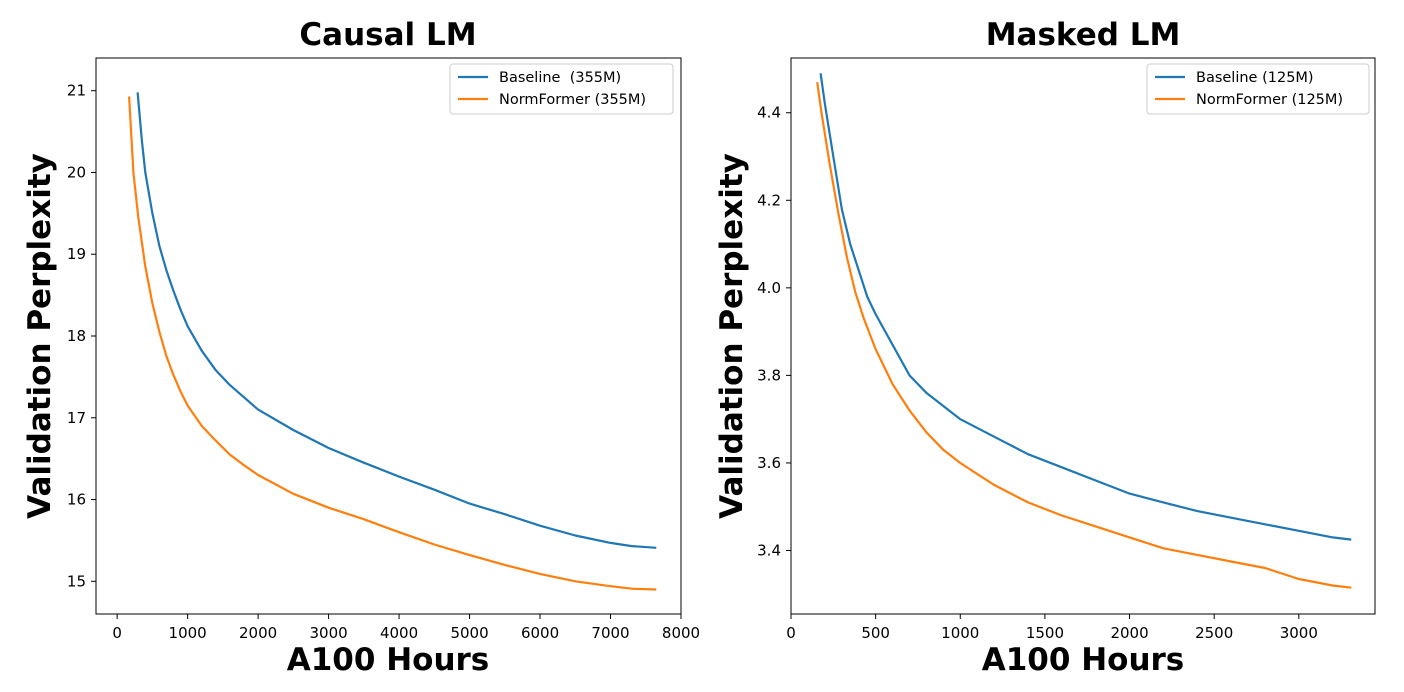 The width and height of the screenshot is (1404, 692). Describe the element at coordinates (769, 200) in the screenshot. I see `y-tick-label: 4.2` at that location.